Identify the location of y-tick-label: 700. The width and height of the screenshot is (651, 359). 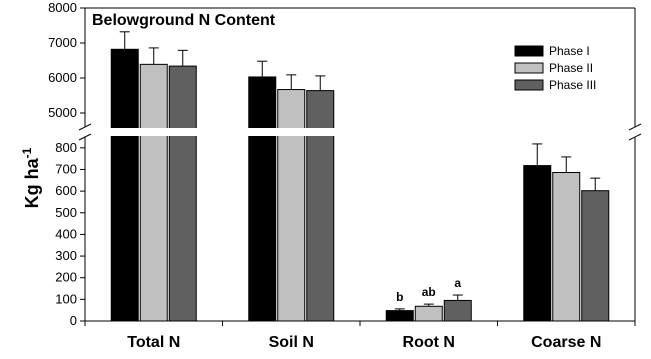
(66, 168).